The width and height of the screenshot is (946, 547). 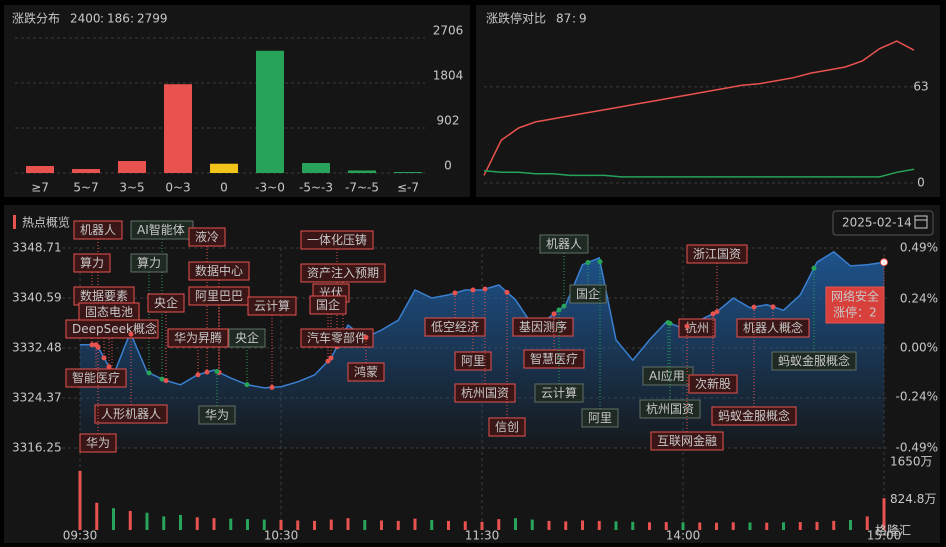 What do you see at coordinates (699, 108) in the screenshot?
I see `series-line` at bounding box center [699, 108].